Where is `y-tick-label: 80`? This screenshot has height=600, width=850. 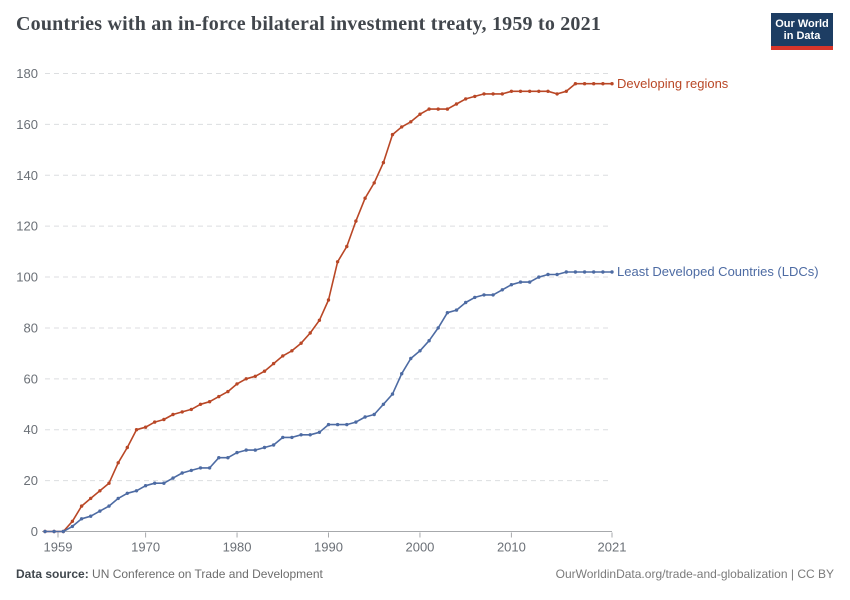
y-tick-label: 80 is located at coordinates (31, 327).